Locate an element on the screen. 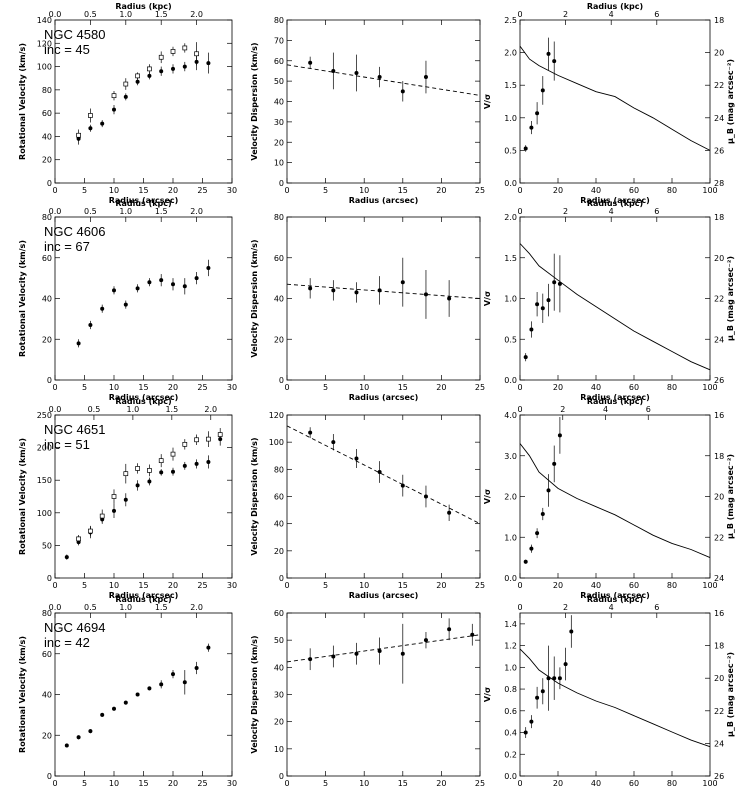 The height and width of the screenshot is (789, 752). x-tick-label: 15 is located at coordinates (143, 585).